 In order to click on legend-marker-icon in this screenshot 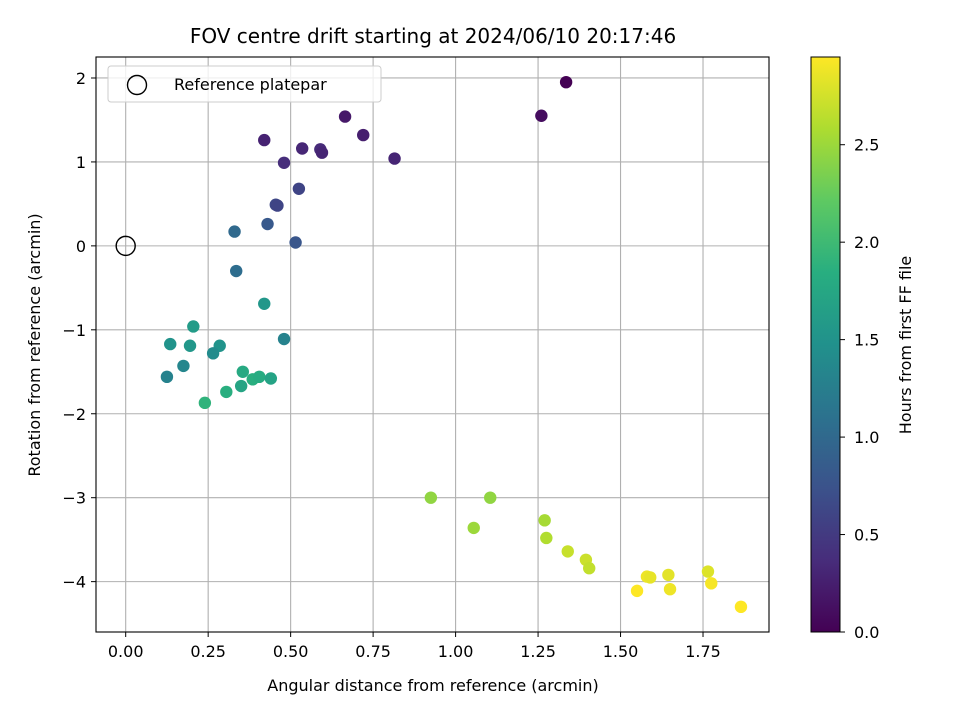, I will do `click(137, 85)`.